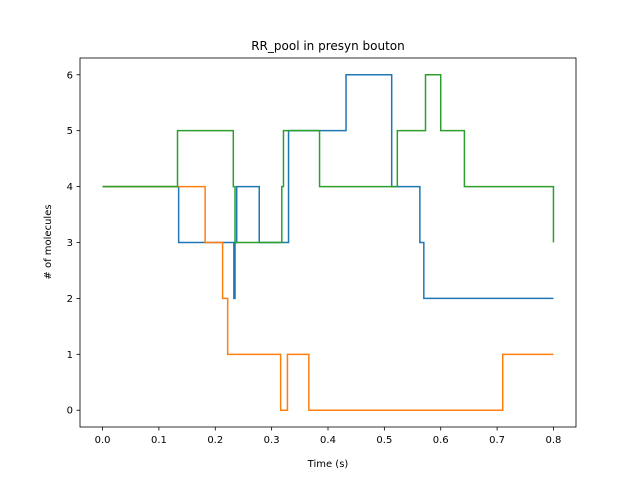  What do you see at coordinates (70, 299) in the screenshot?
I see `y-tick-label: 2` at bounding box center [70, 299].